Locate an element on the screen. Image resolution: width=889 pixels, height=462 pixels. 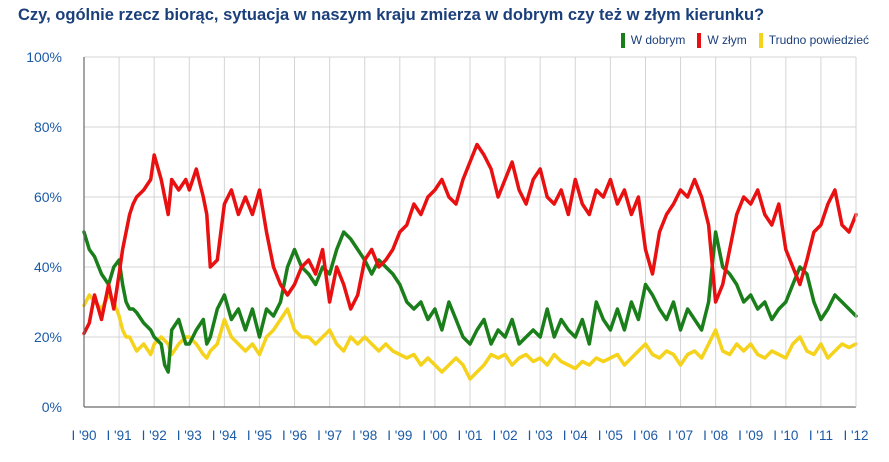
x-tick-label: I '08 is located at coordinates (715, 435).